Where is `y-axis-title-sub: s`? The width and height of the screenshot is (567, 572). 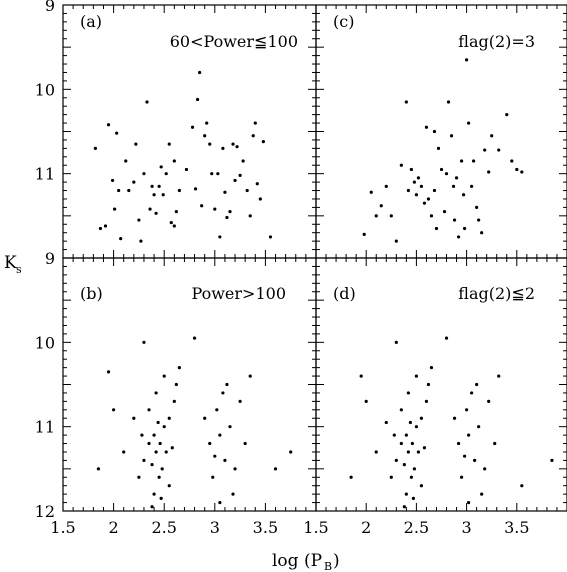 y-axis-title-sub: s is located at coordinates (19, 269).